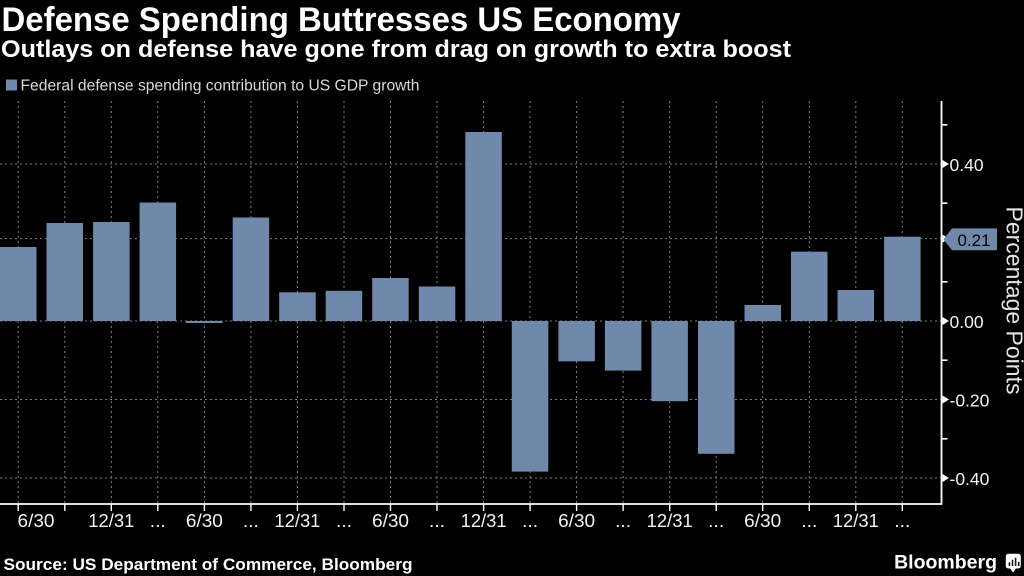 Image resolution: width=1024 pixels, height=576 pixels. I want to click on svg-text: 0.21, so click(973, 240).